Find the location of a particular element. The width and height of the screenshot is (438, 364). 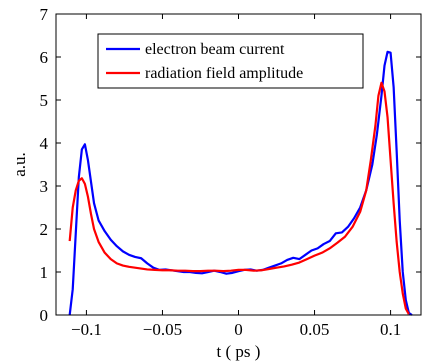

legend-label: electron beam current is located at coordinates (215, 49).